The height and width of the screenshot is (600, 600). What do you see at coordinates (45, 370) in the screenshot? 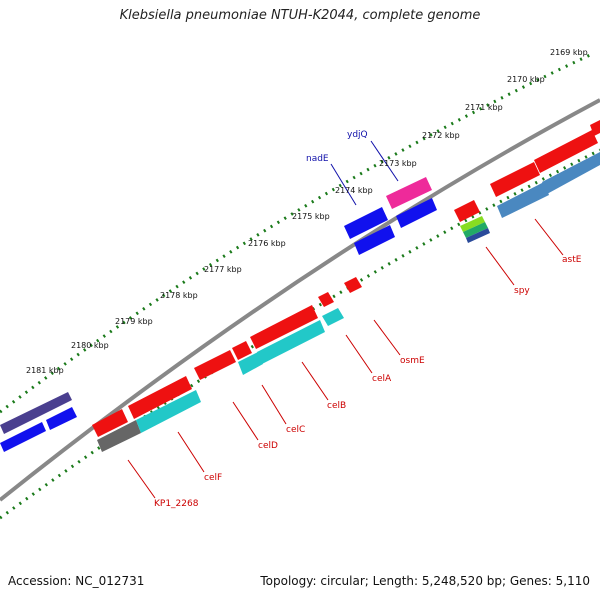
I see `scale-label: 2181 kbp` at bounding box center [45, 370].